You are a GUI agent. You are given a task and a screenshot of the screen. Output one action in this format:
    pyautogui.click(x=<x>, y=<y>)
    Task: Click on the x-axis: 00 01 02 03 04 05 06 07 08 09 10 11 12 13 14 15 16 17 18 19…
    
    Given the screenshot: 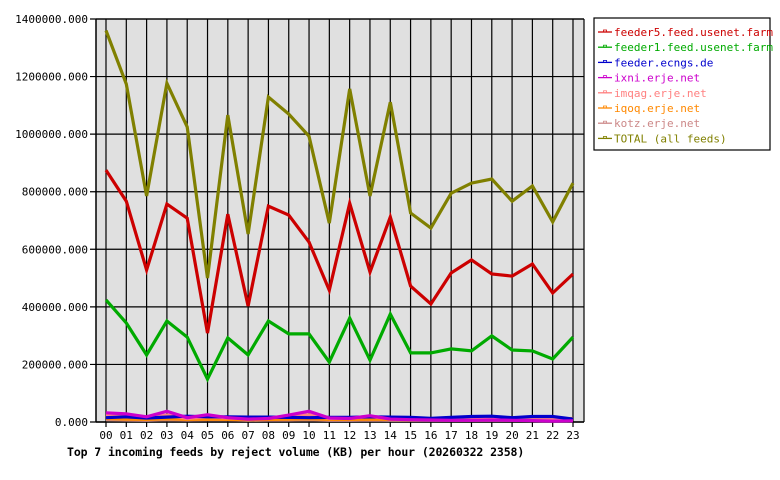 What is the action you would take?
    pyautogui.click(x=339, y=435)
    